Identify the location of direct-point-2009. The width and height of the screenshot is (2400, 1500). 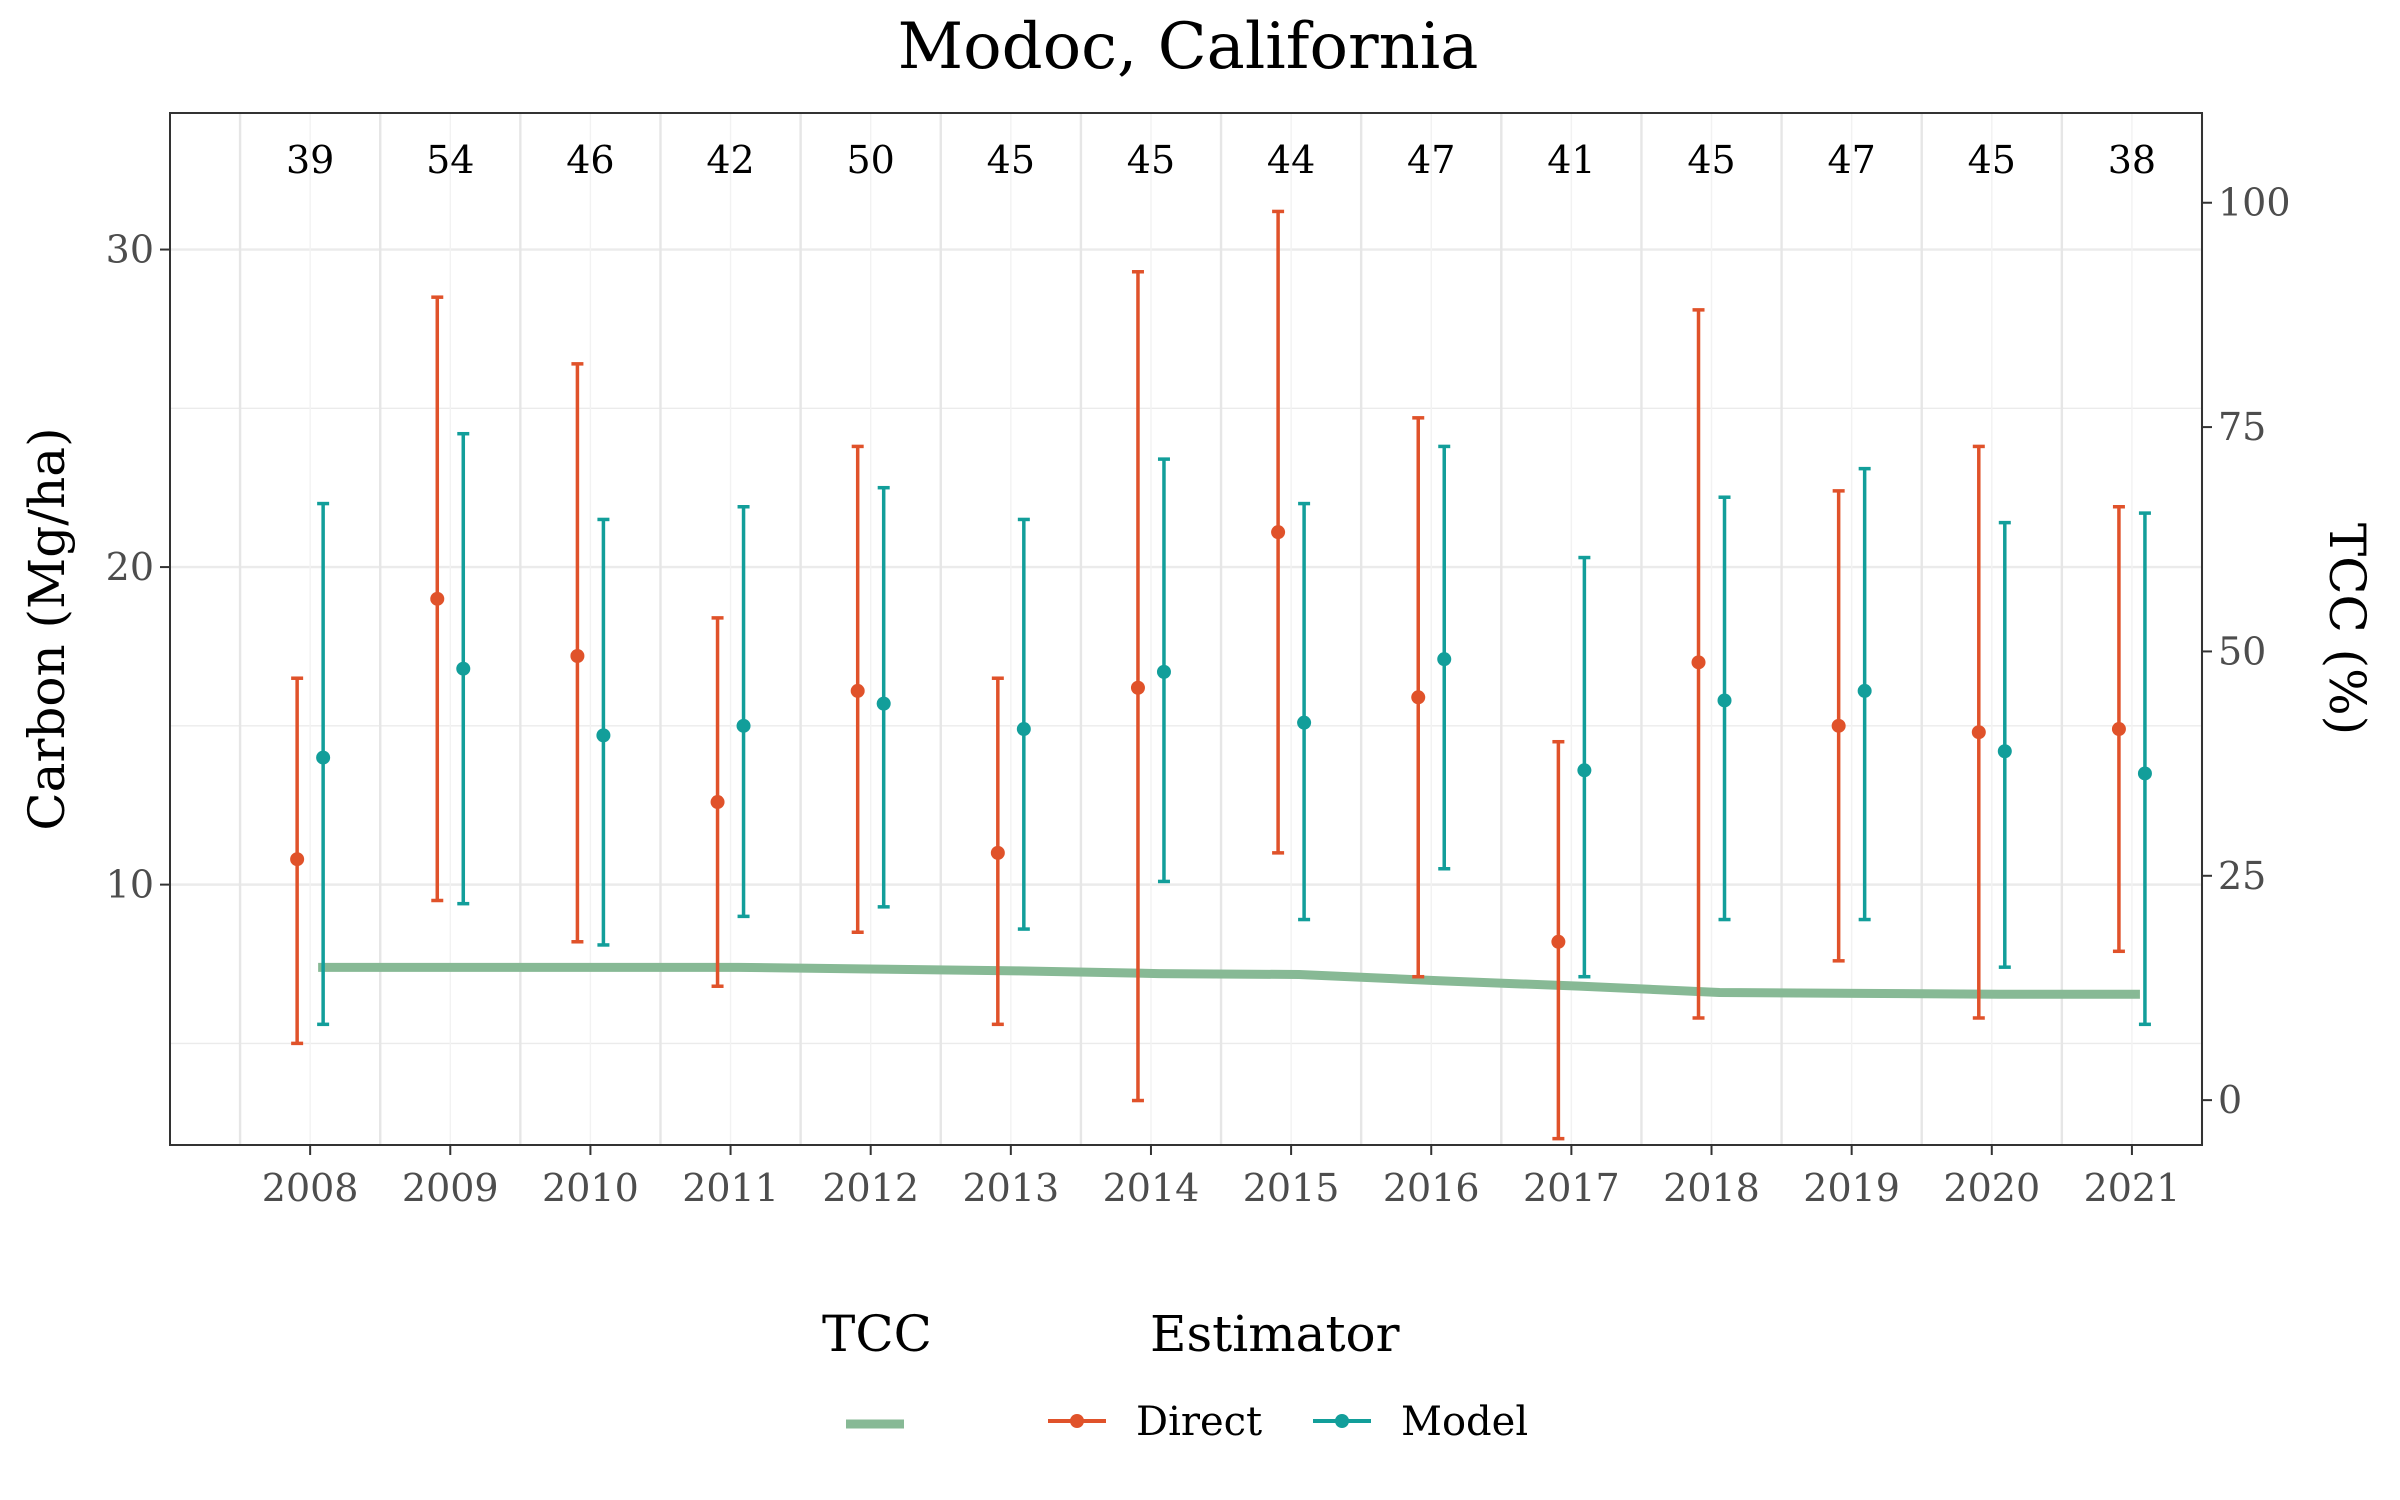
(437, 598).